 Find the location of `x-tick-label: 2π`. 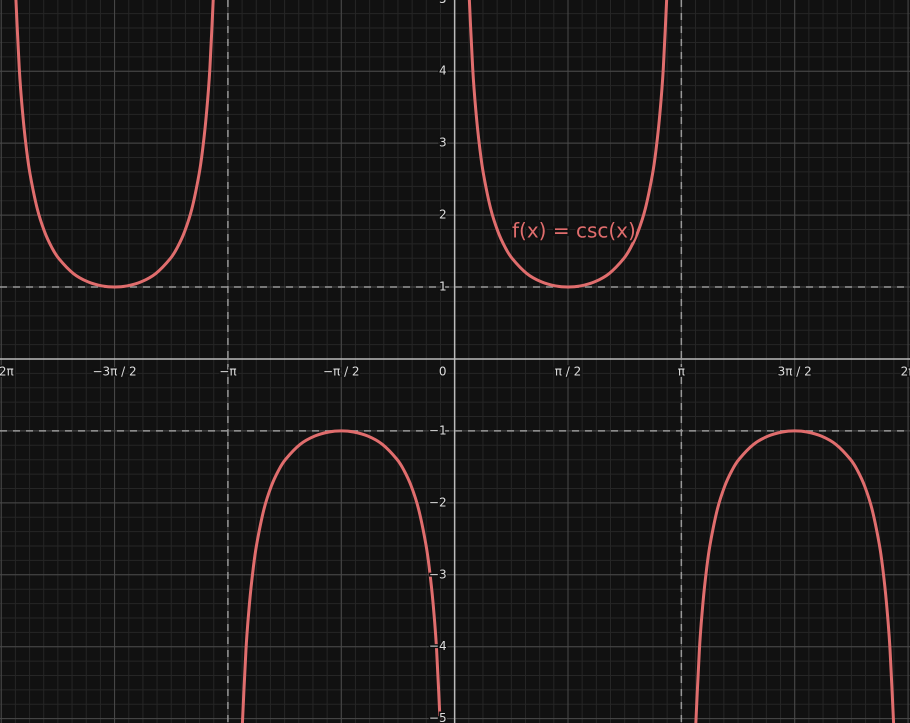

x-tick-label: 2π is located at coordinates (905, 371).